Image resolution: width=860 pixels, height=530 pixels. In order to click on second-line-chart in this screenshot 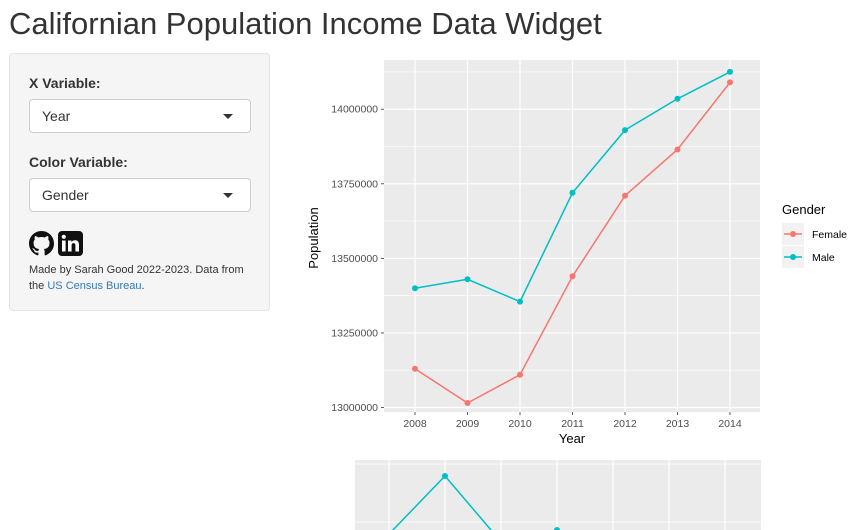, I will do `click(558, 495)`.